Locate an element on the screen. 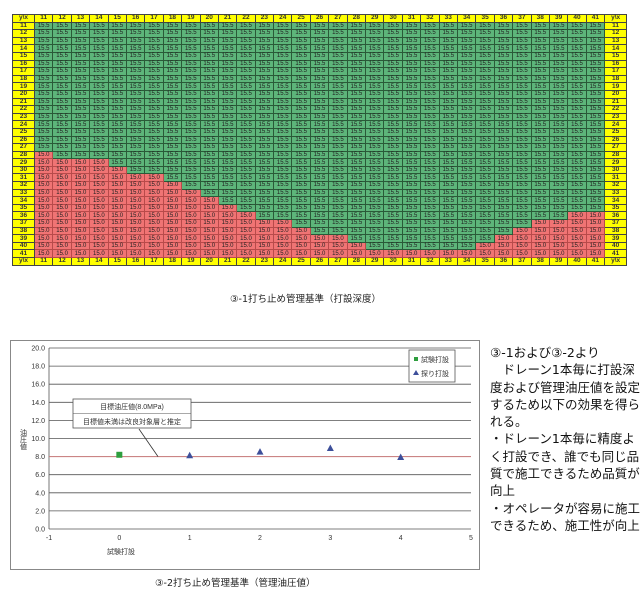 This screenshot has width=640, height=600. row-header: 33 is located at coordinates (616, 193).